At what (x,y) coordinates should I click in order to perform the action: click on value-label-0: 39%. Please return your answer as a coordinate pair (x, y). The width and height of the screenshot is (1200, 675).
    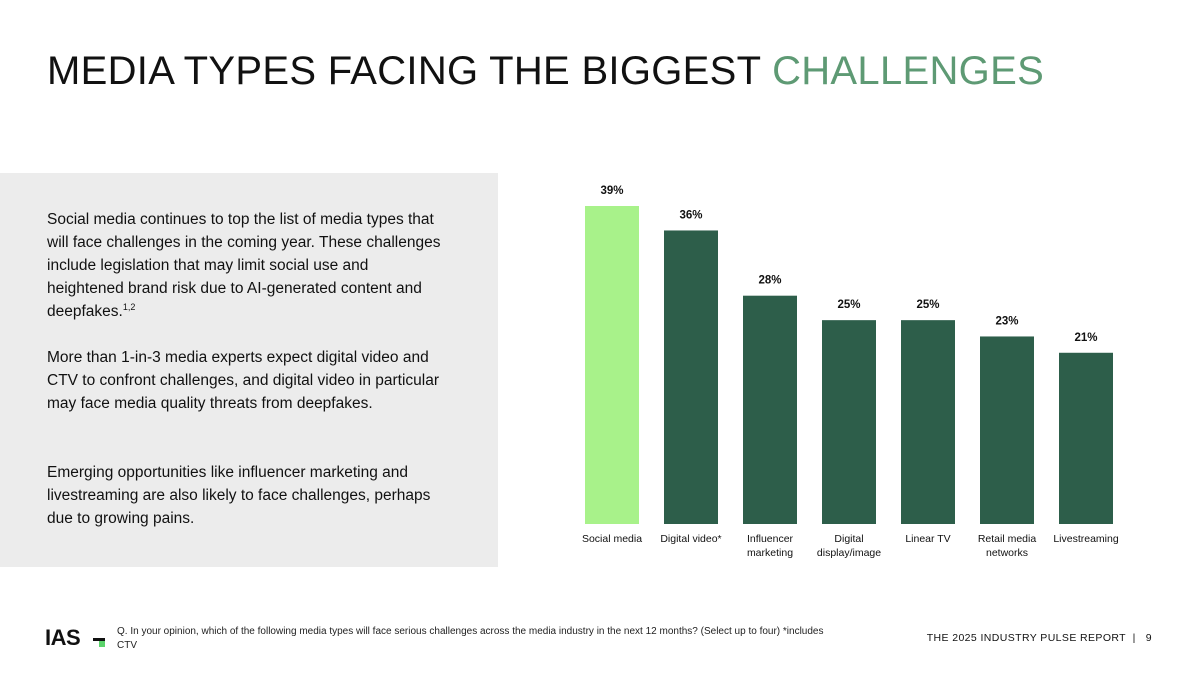
    Looking at the image, I should click on (611, 191).